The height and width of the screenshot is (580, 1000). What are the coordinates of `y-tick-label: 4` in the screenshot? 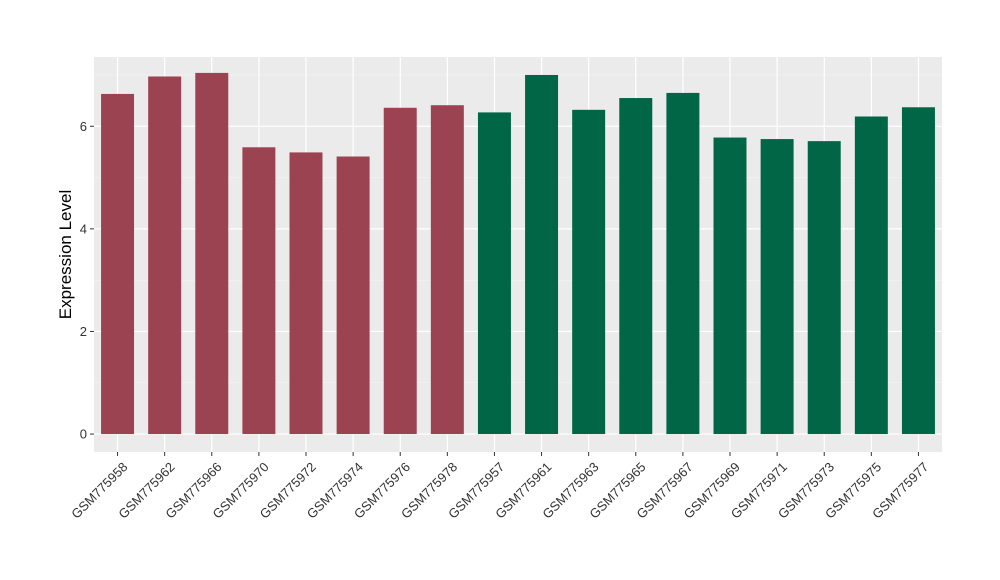 It's located at (83, 228).